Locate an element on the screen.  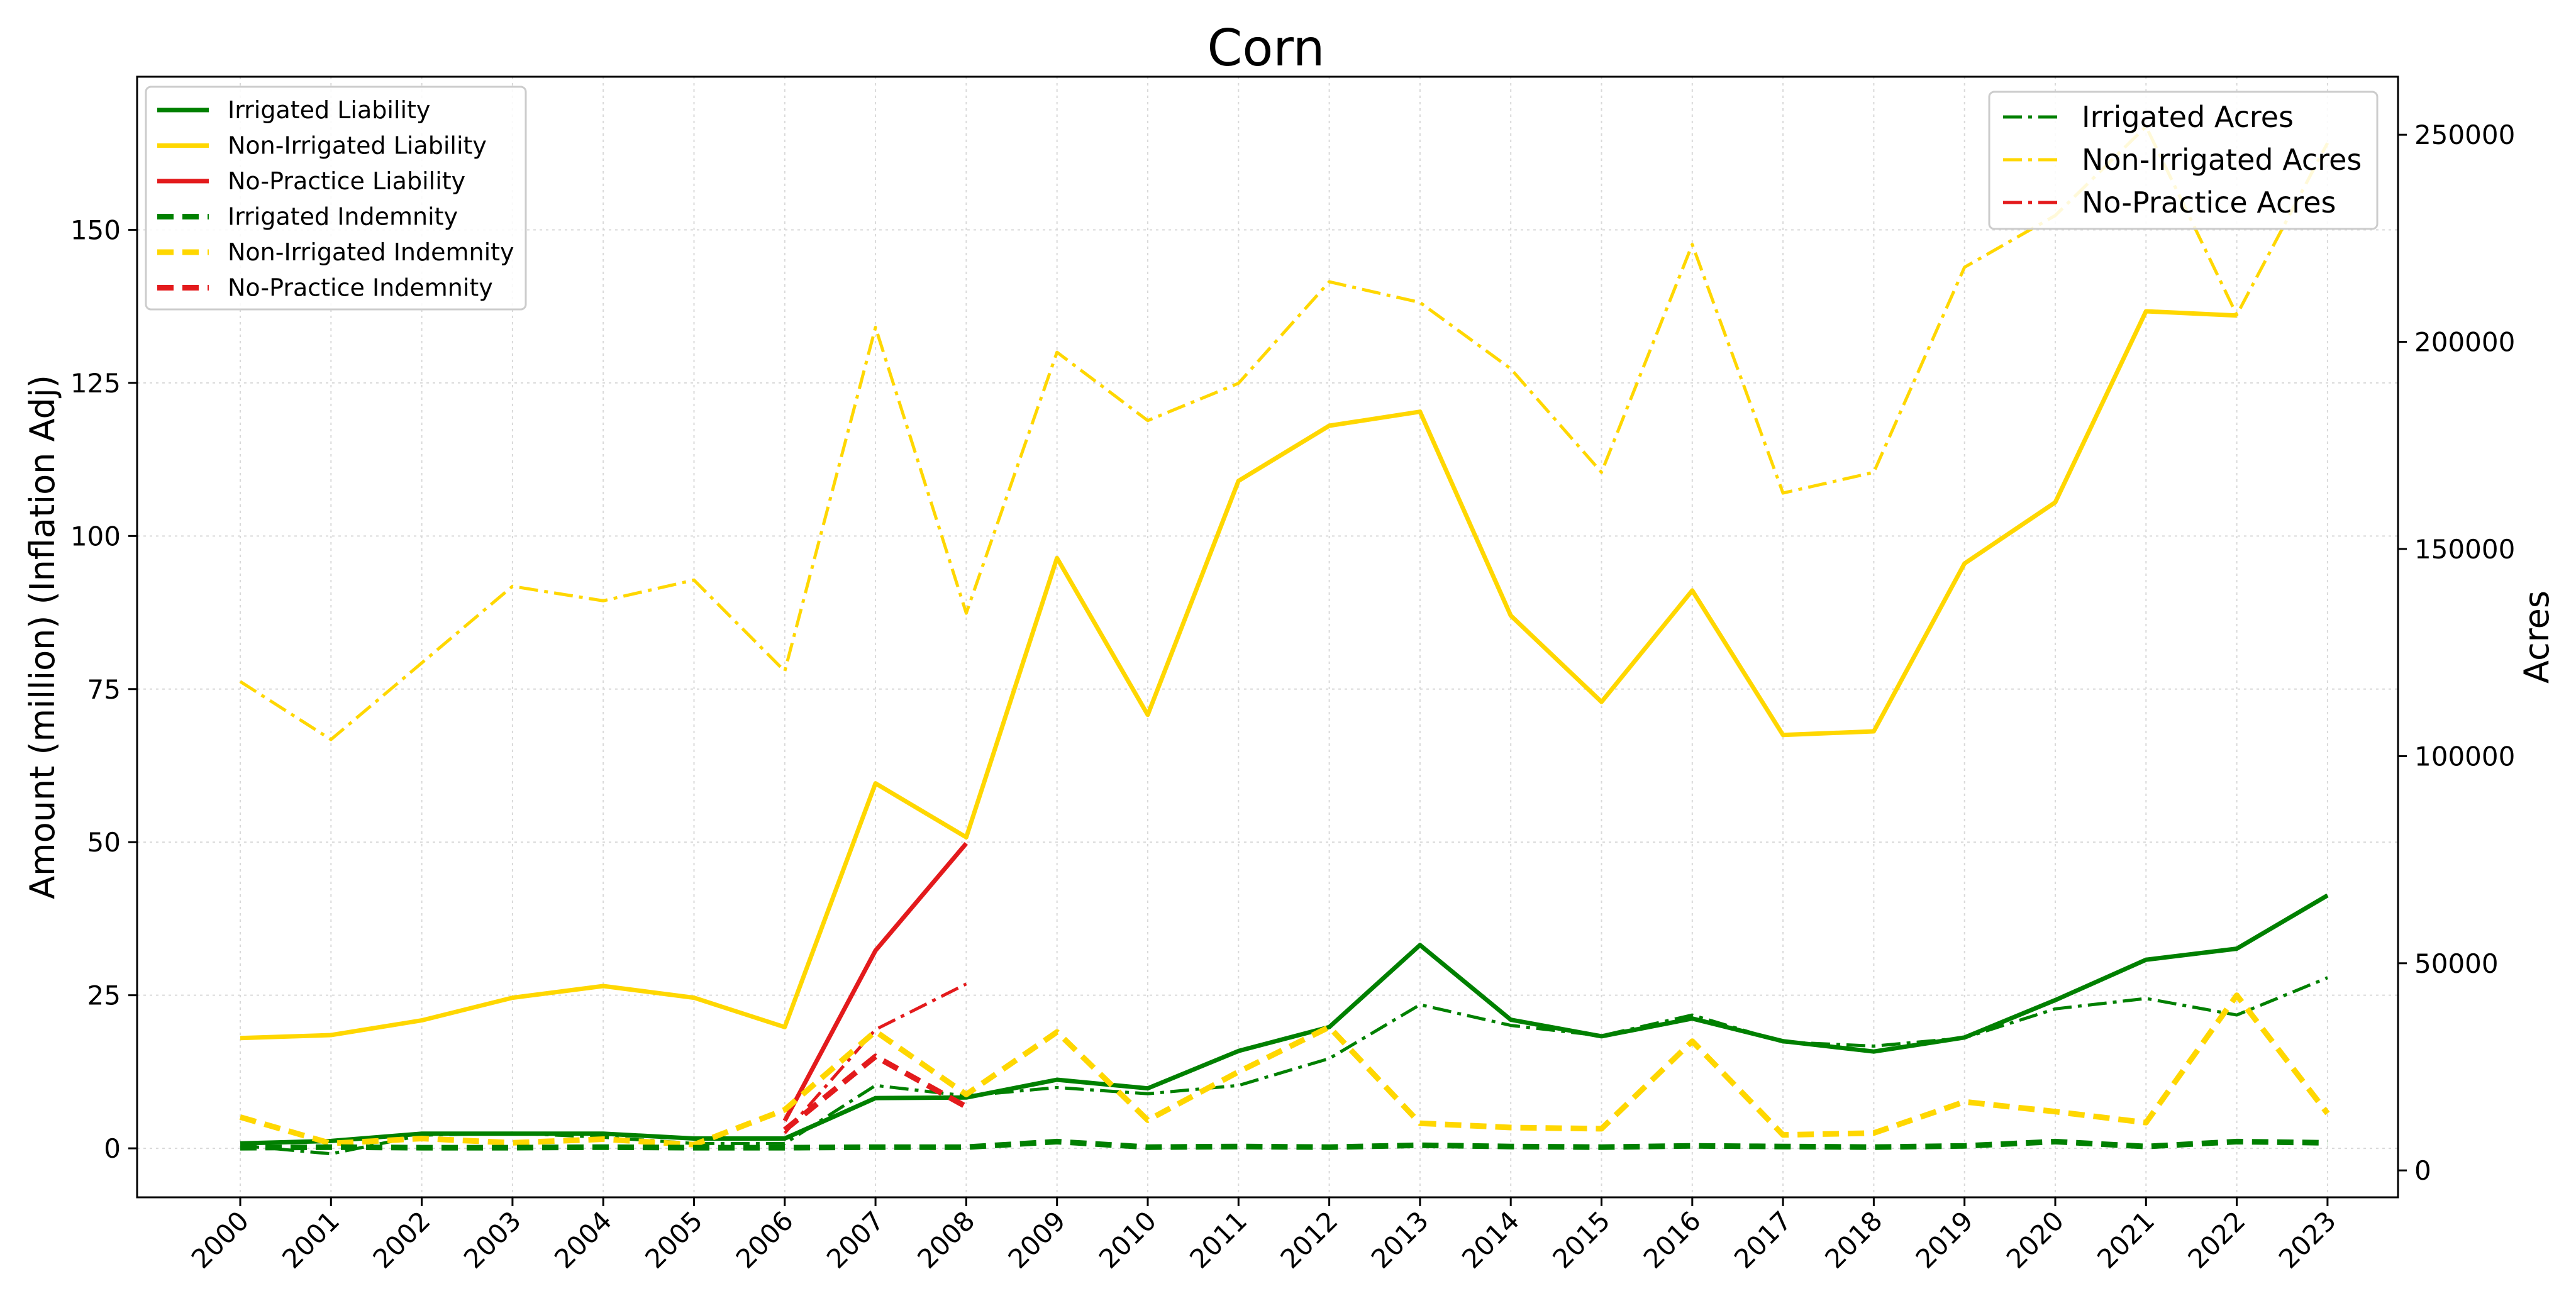
series-no-practice-liability is located at coordinates (875, 981).